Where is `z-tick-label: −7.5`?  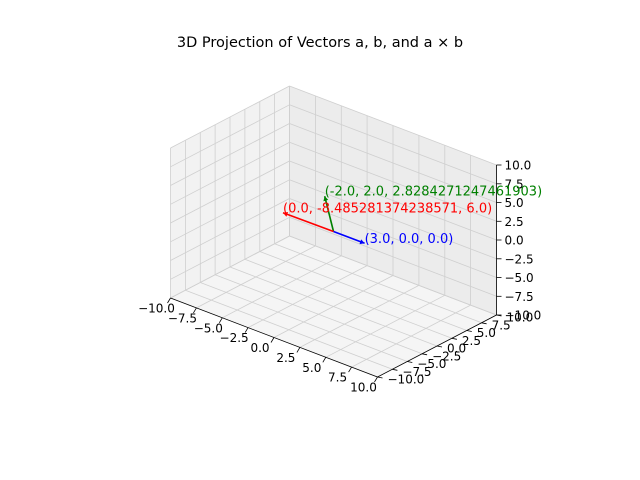 z-tick-label: −7.5 is located at coordinates (519, 297).